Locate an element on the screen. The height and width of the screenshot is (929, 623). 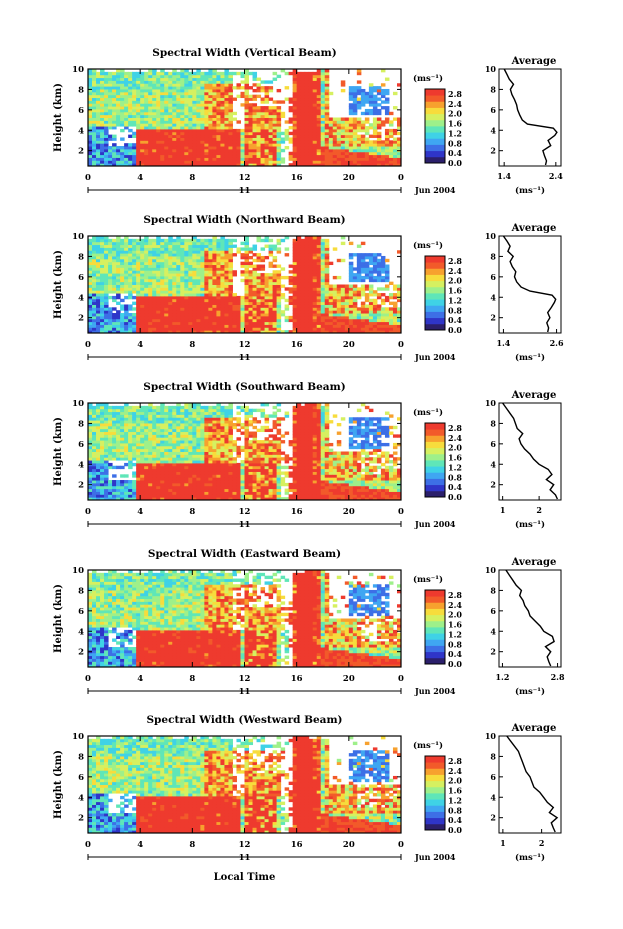
avg-x-tick-label: 1.4 is located at coordinates (504, 176).